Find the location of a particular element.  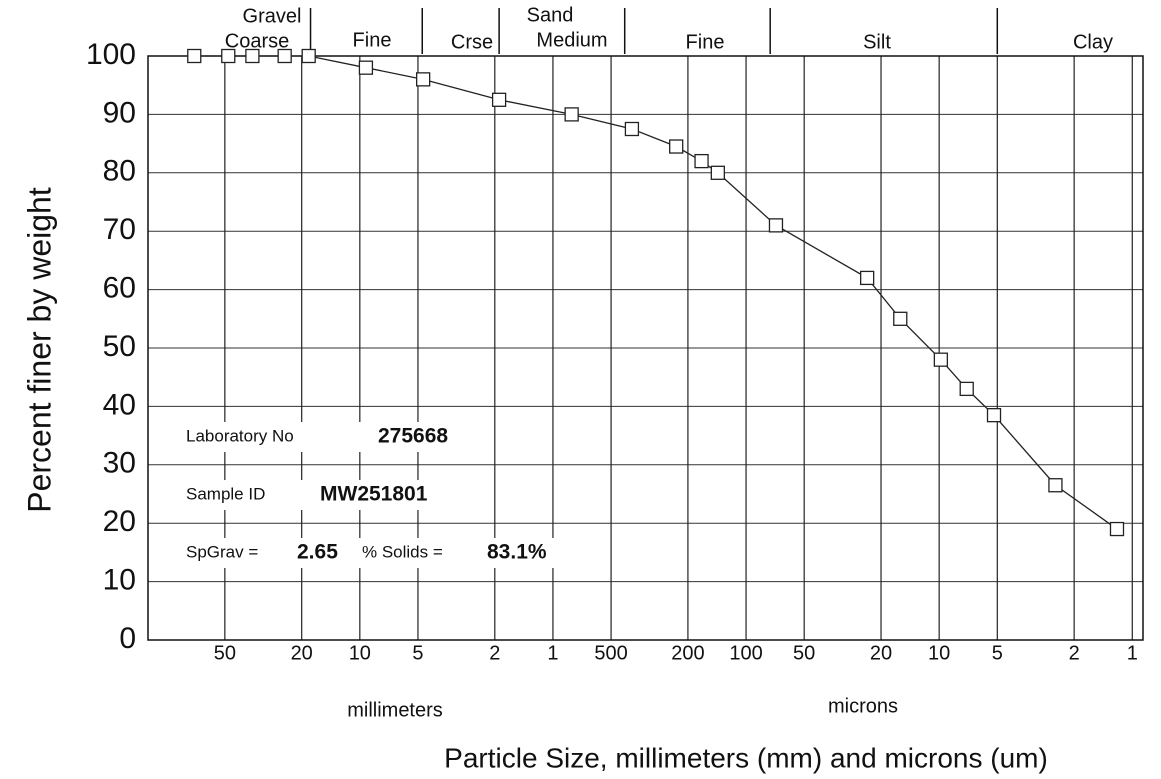

annotation-label: SpGrav = is located at coordinates (222, 551).